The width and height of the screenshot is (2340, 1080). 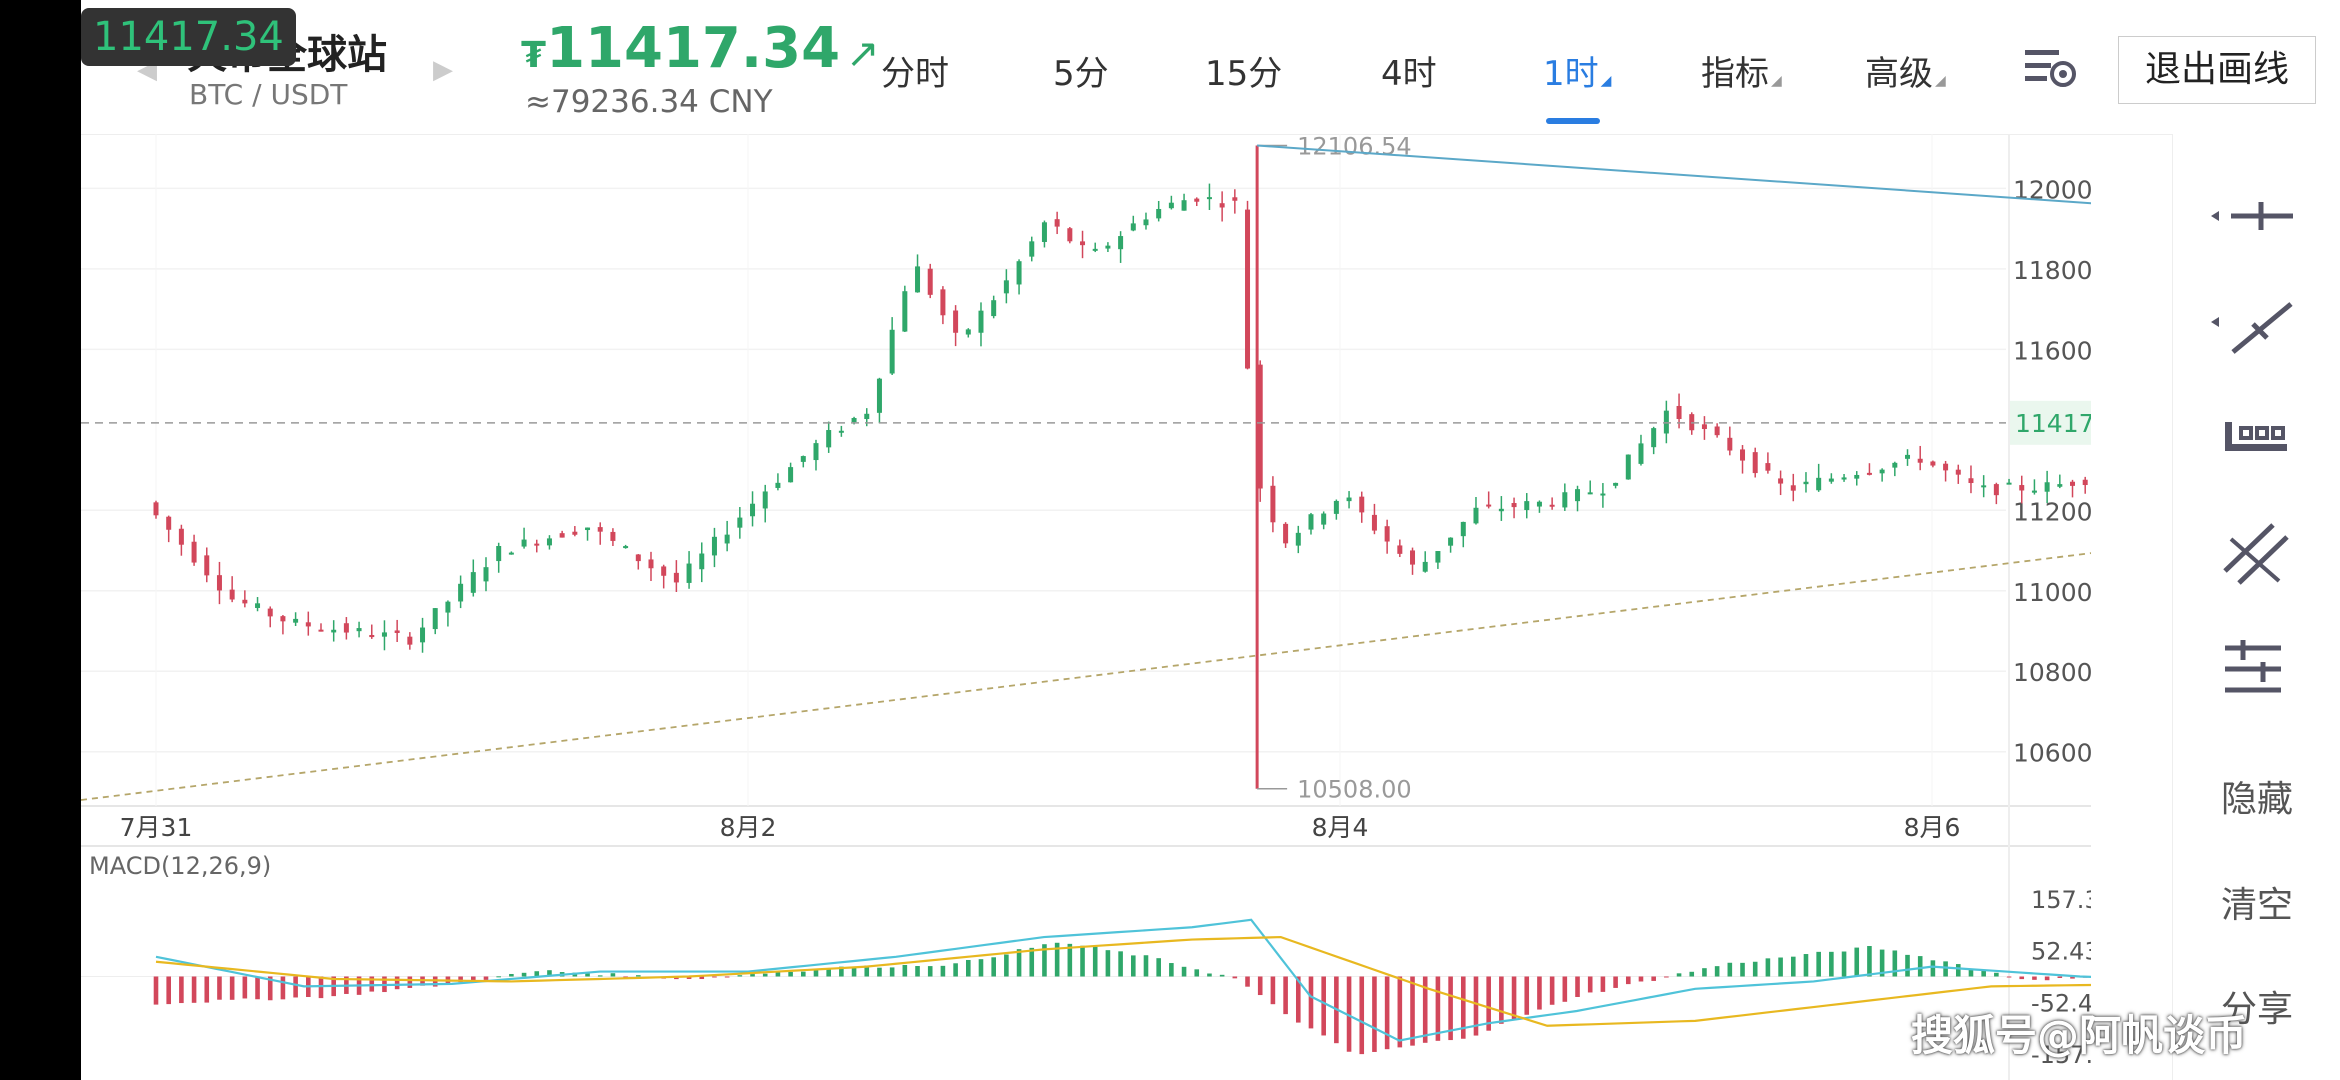 I want to click on tab-1h: 1时 ◢, so click(x=1577, y=70).